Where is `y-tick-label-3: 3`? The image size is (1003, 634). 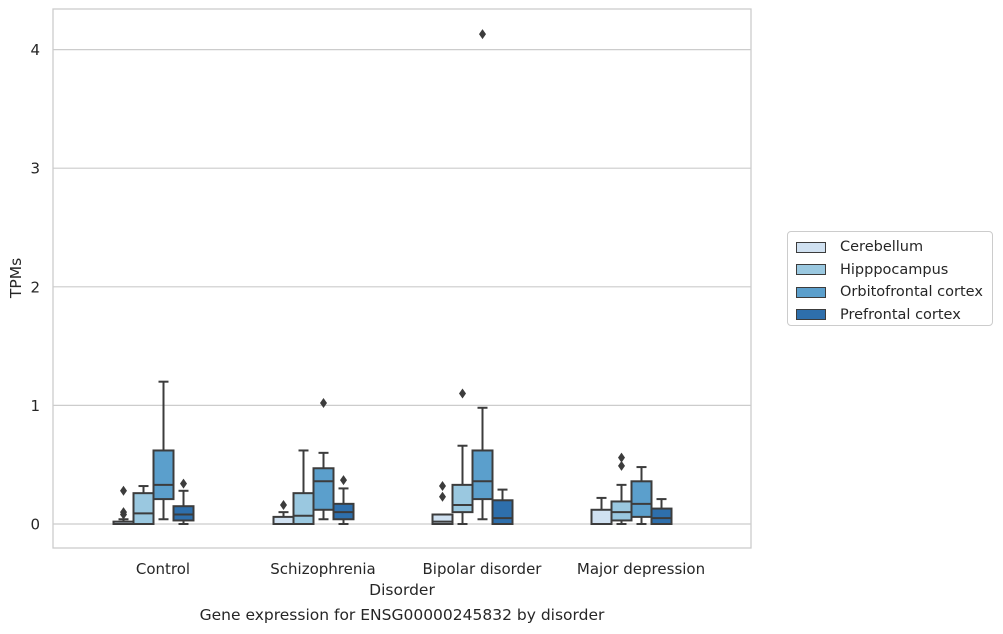
y-tick-label-3: 3 is located at coordinates (35, 169).